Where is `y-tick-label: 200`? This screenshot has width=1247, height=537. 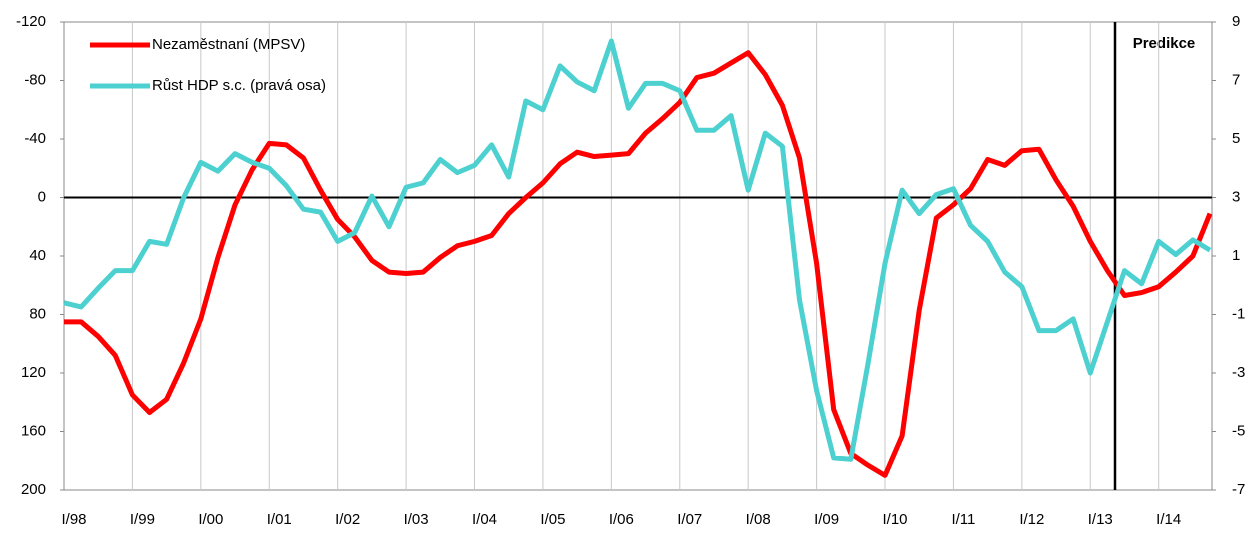
y-tick-label: 200 is located at coordinates (33, 489).